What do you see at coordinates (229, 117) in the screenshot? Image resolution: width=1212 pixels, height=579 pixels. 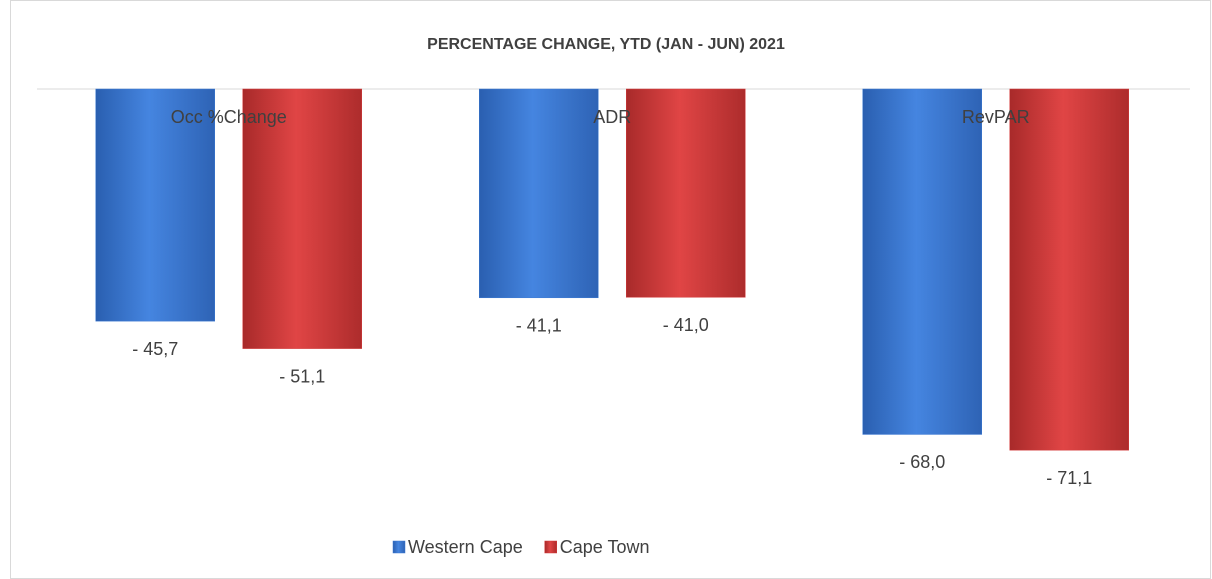 I see `category-label: Occ %Change` at bounding box center [229, 117].